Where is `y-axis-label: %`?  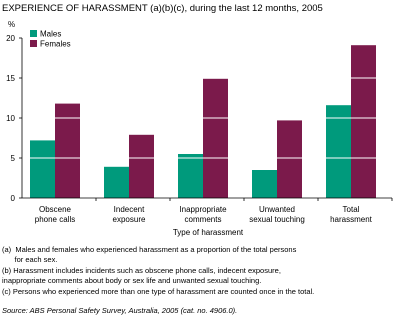
y-axis-label: % is located at coordinates (11, 24).